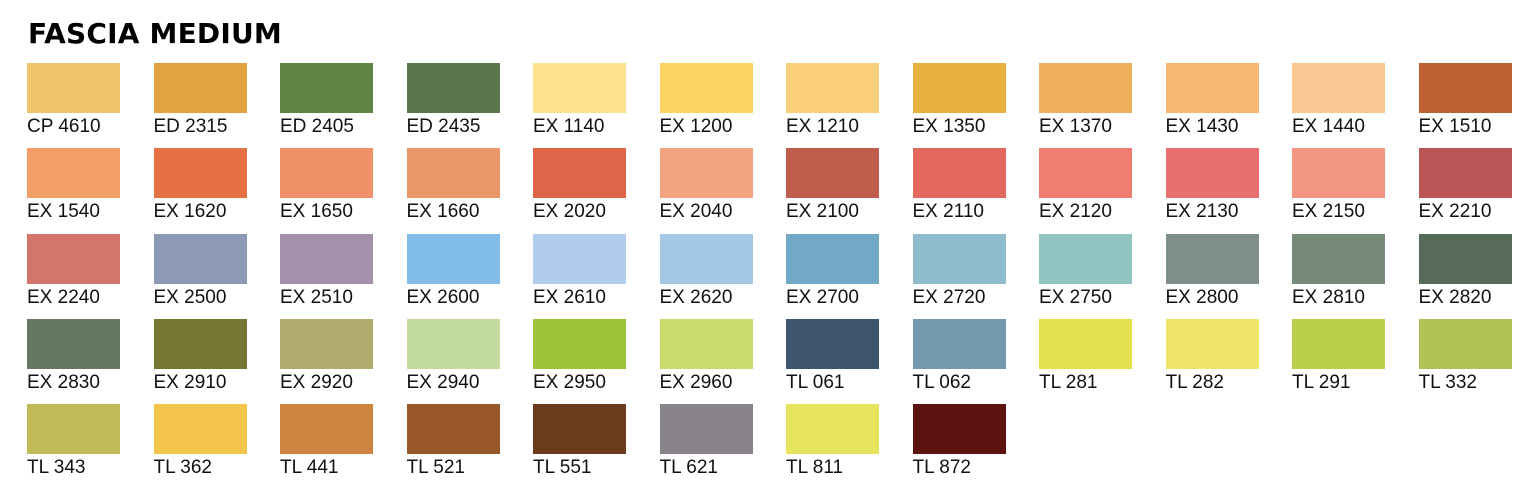  I want to click on color-swatch: TL 441, so click(326, 446).